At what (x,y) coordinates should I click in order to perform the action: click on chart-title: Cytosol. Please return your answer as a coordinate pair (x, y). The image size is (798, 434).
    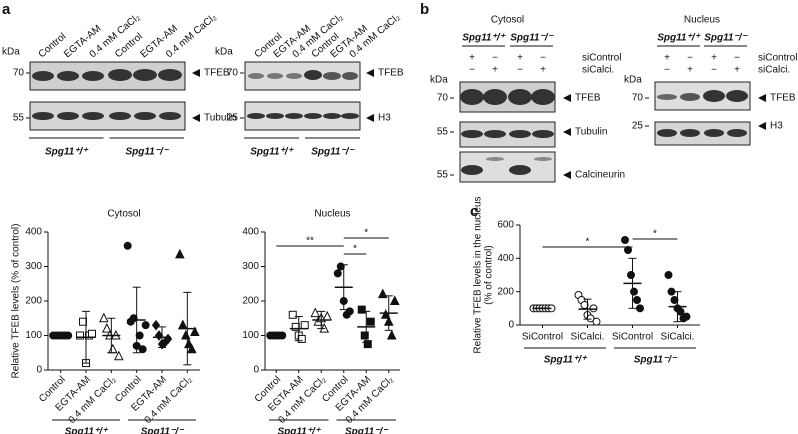
    Looking at the image, I should click on (123, 214).